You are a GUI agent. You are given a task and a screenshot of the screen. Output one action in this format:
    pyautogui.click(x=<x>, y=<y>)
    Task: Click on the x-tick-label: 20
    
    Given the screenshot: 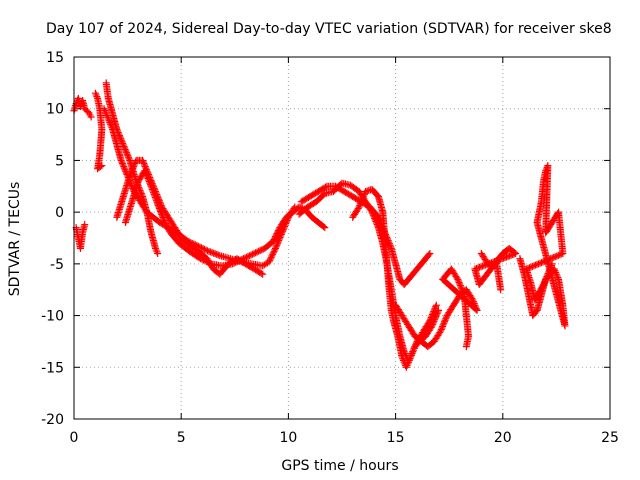 What is the action you would take?
    pyautogui.click(x=503, y=438)
    